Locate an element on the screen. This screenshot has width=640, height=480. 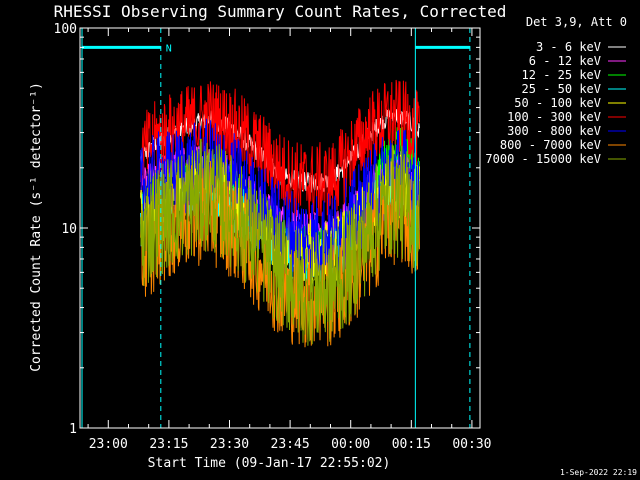
legend-label-5: 50 - 100 keV is located at coordinates (557, 103).